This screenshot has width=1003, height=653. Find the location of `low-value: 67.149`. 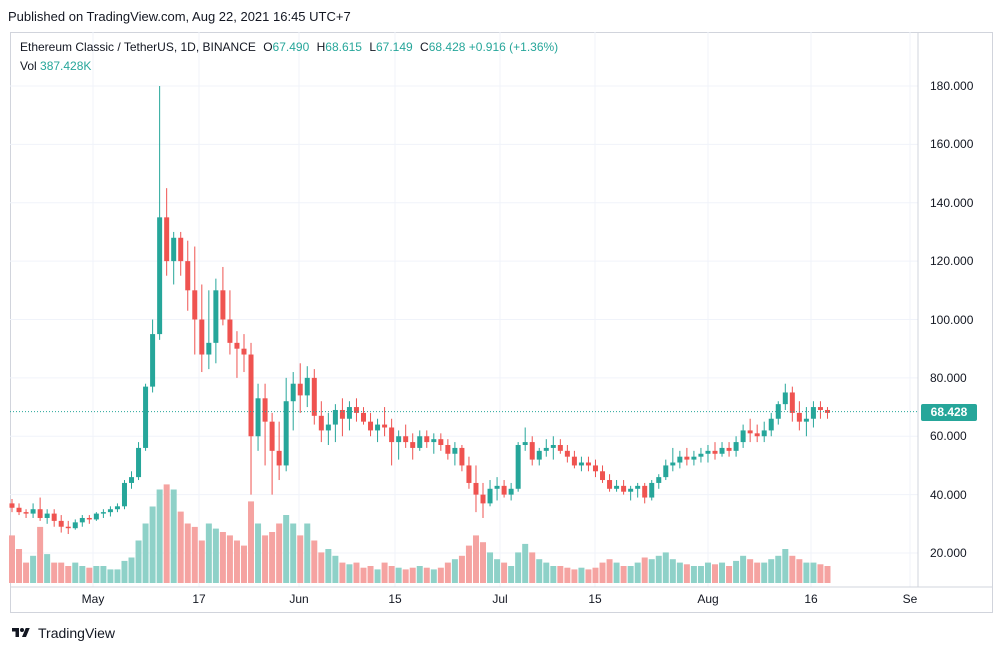

low-value: 67.149 is located at coordinates (394, 47).